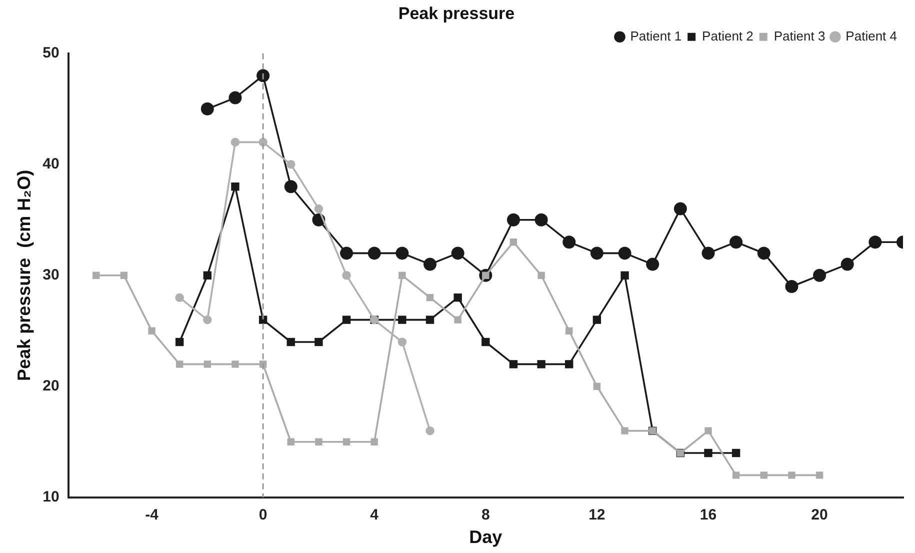 This screenshot has height=553, width=915. What do you see at coordinates (597, 515) in the screenshot?
I see `x-tick-label: 12` at bounding box center [597, 515].